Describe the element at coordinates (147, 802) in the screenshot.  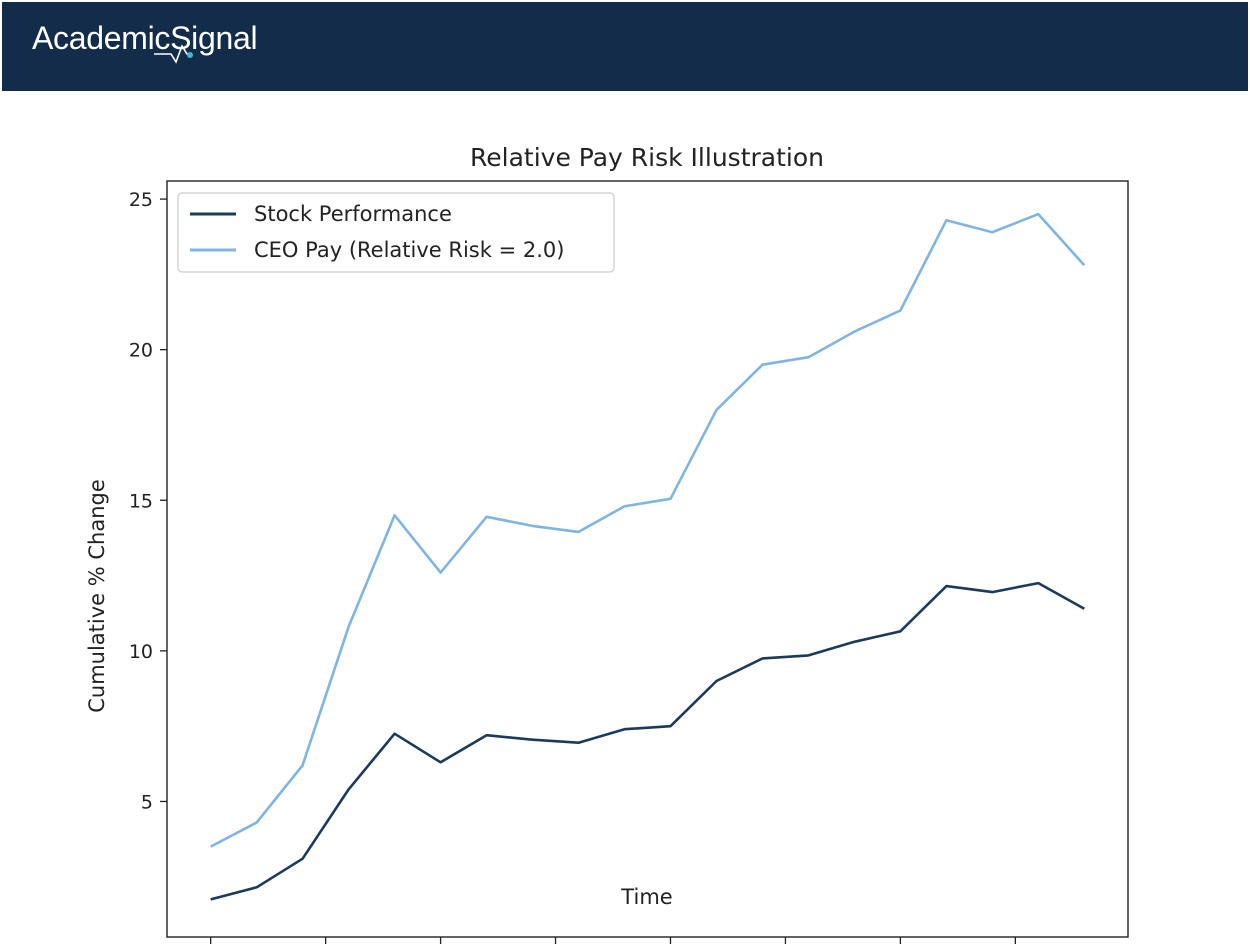
I see `y-tick-label: 5` at that location.